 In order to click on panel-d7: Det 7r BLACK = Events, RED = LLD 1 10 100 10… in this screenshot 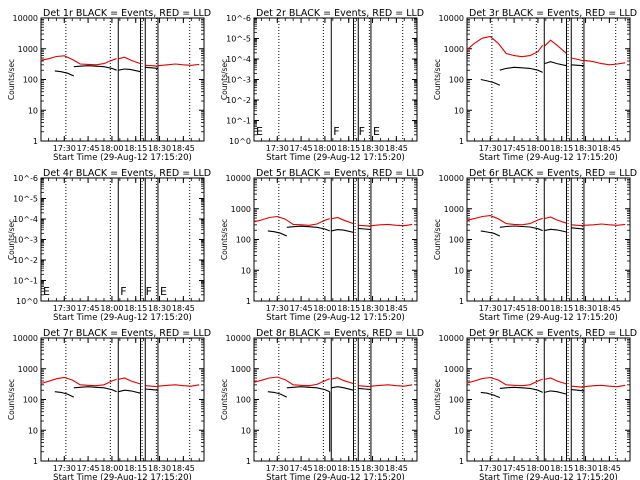, I will do `click(109, 404)`.